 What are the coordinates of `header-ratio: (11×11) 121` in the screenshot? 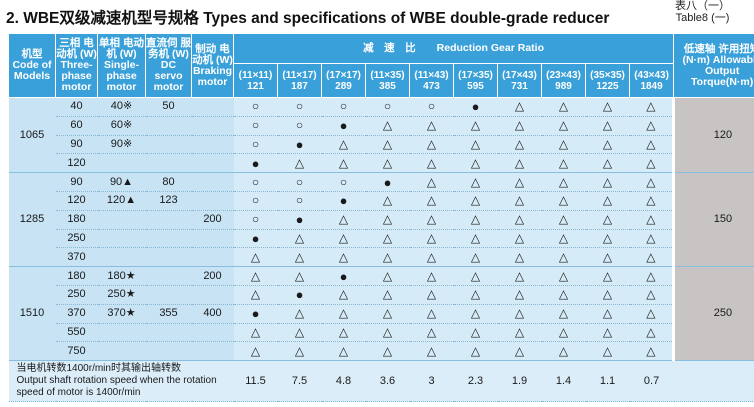 It's located at (255, 80).